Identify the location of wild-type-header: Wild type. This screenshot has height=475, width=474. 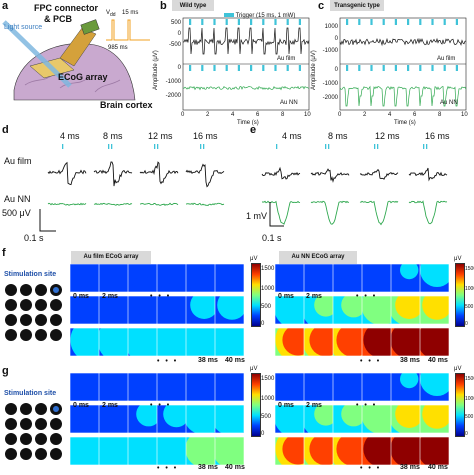
(193, 5).